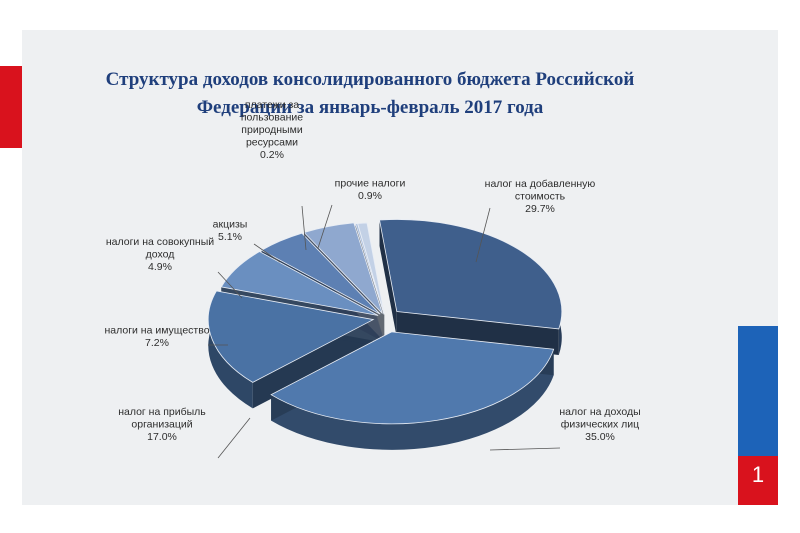  Describe the element at coordinates (272, 130) in the screenshot. I see `data-label-text: природными` at that location.